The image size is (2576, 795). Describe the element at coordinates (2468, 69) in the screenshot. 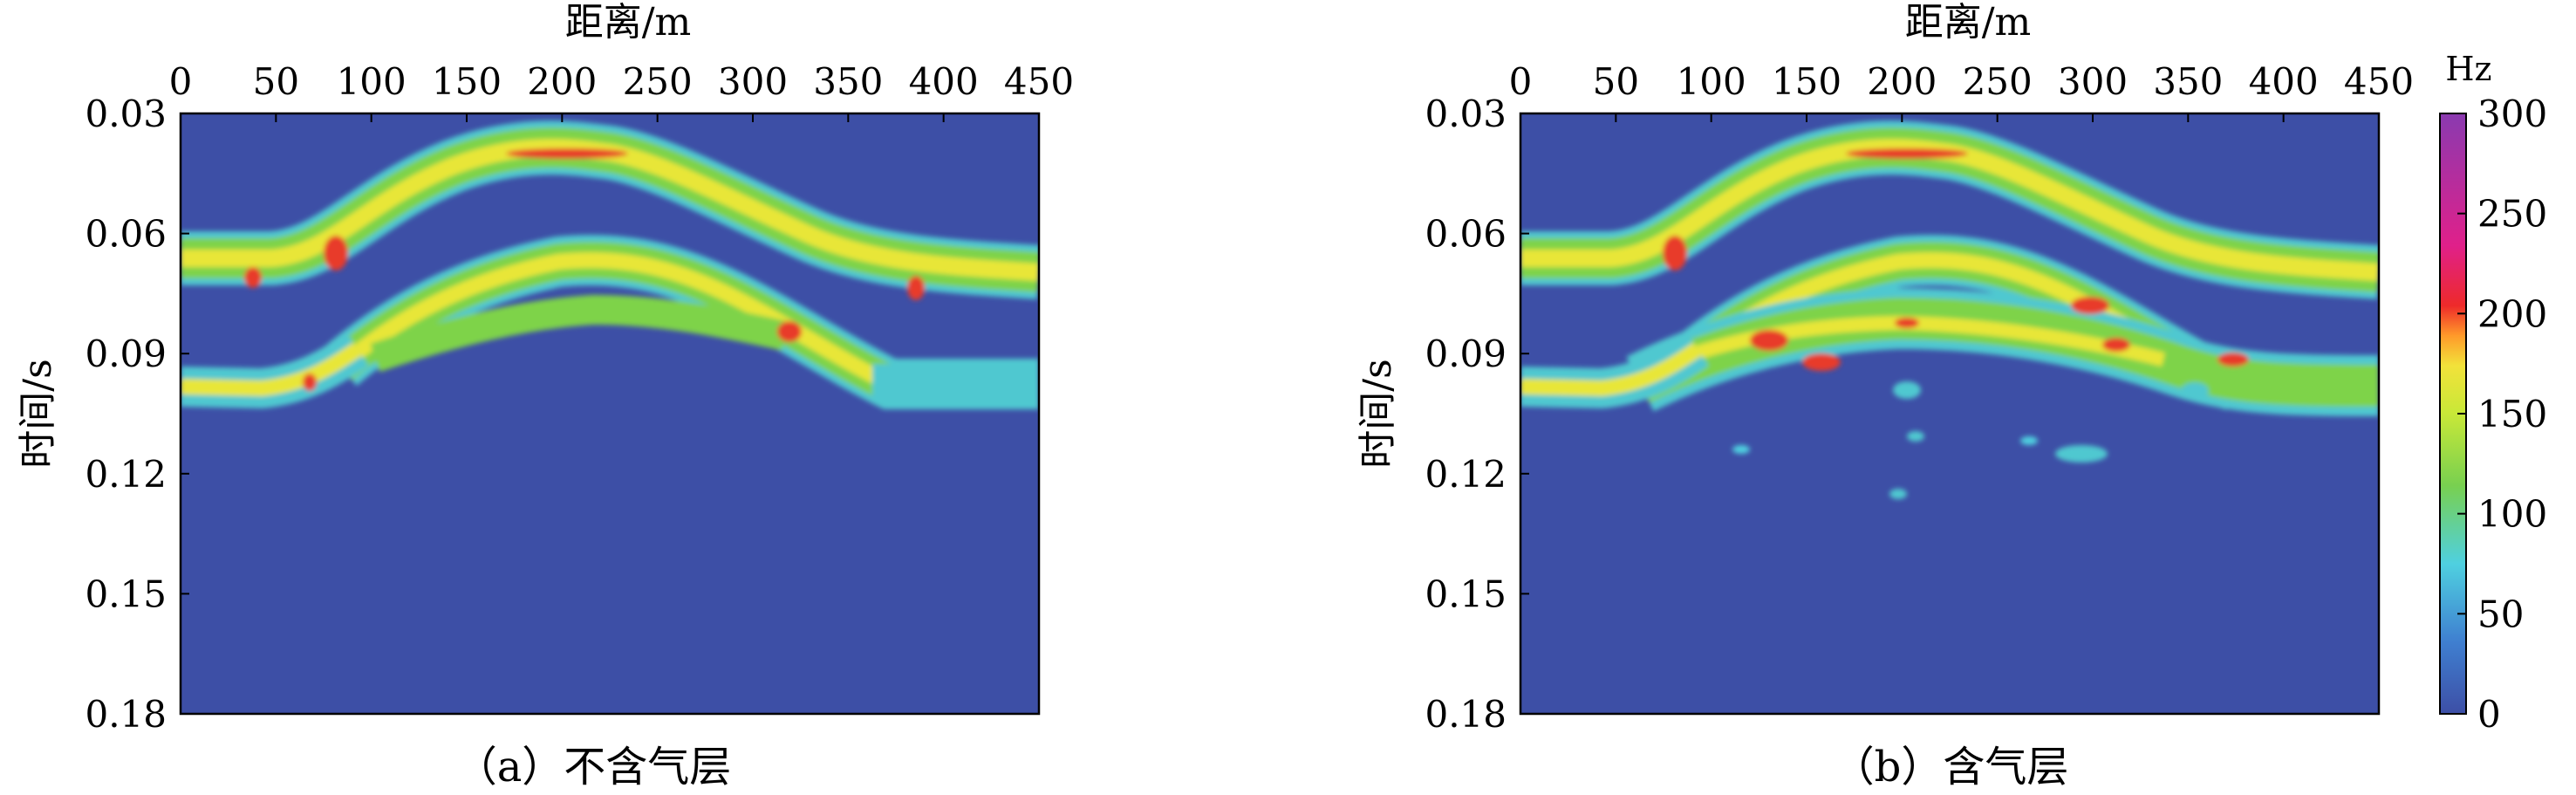

I see `colorbar-unit: Hz` at that location.